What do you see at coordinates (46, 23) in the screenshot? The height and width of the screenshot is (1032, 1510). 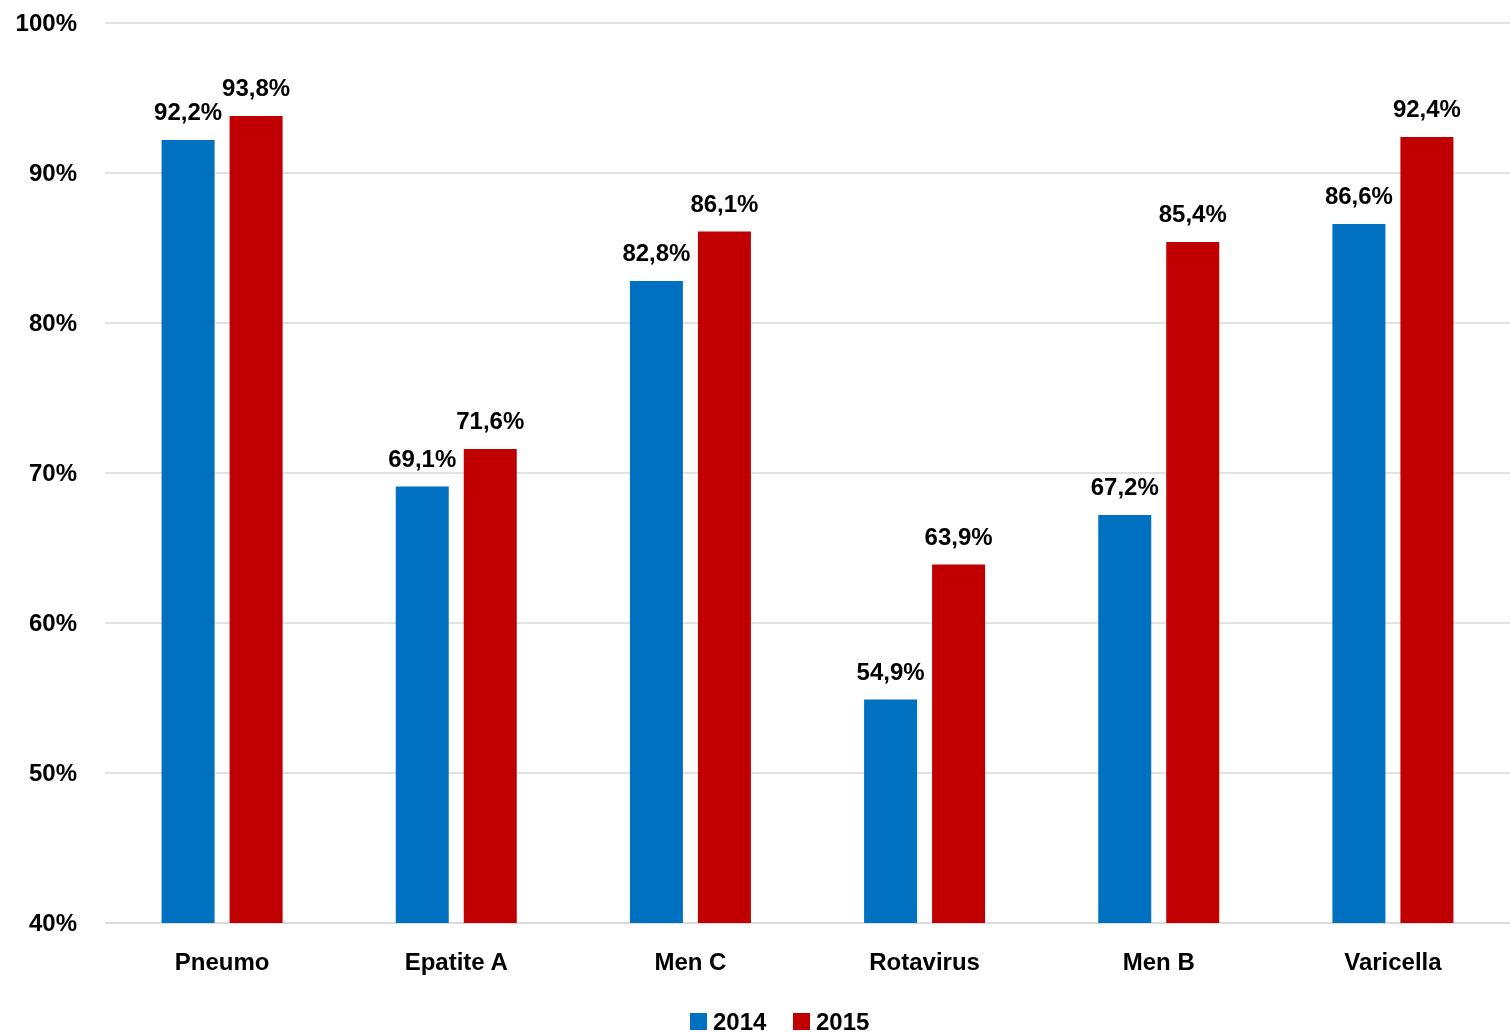 I see `y-tick-label: 100%` at bounding box center [46, 23].